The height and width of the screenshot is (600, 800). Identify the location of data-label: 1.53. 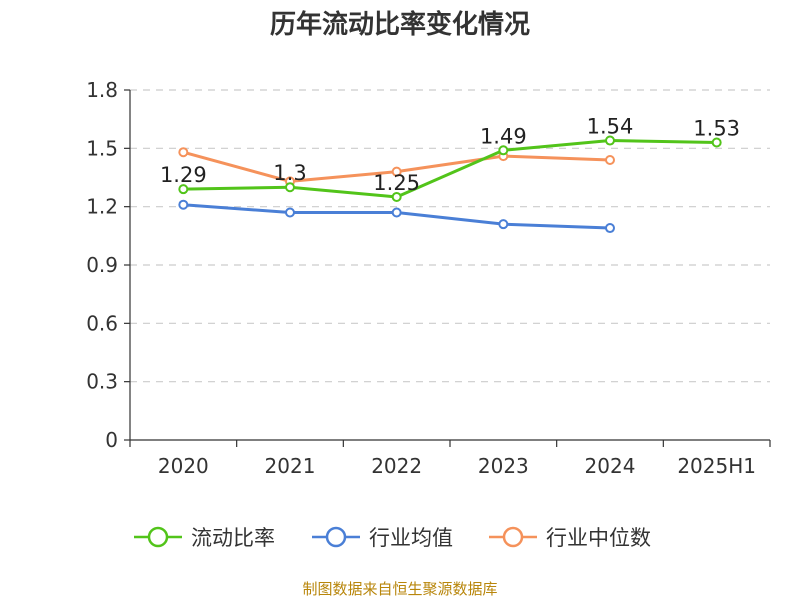
(716, 129).